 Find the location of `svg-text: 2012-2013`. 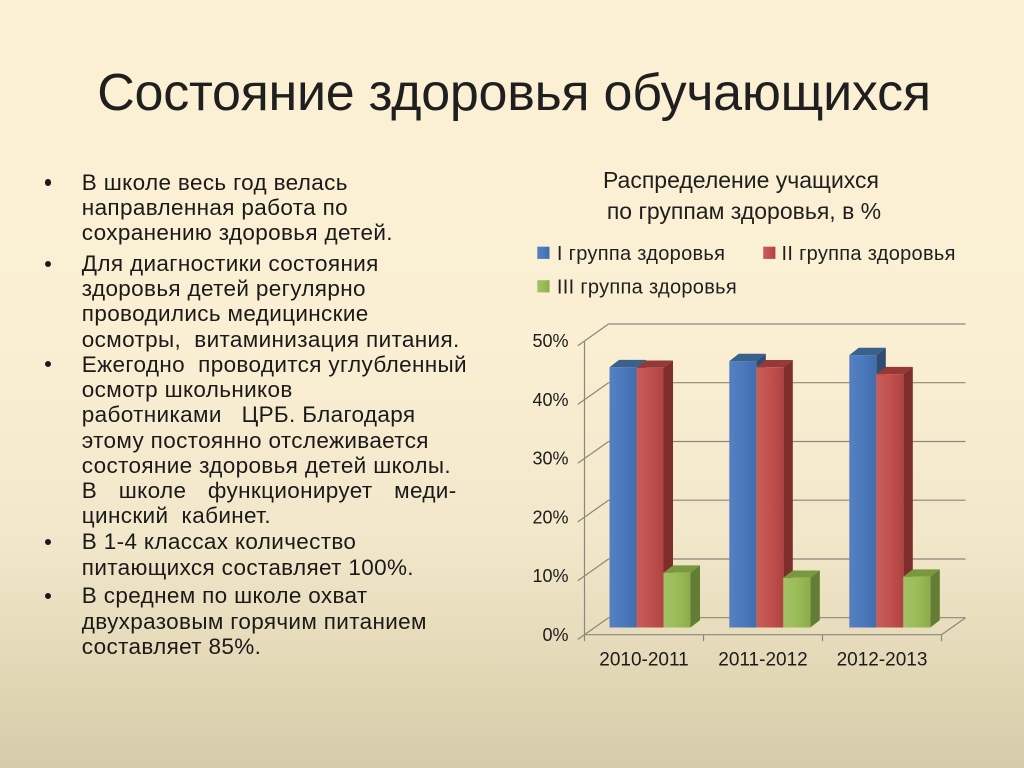

svg-text: 2012-2013 is located at coordinates (882, 660).